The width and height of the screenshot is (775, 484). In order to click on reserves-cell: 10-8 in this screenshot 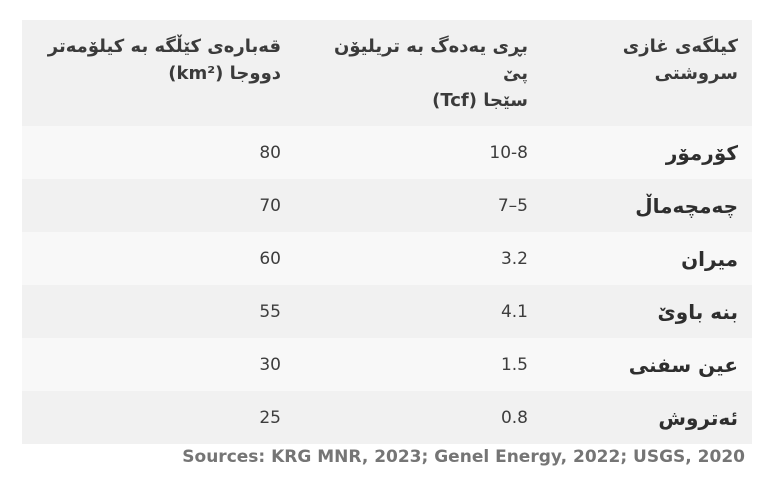, I will do `click(418, 152)`.